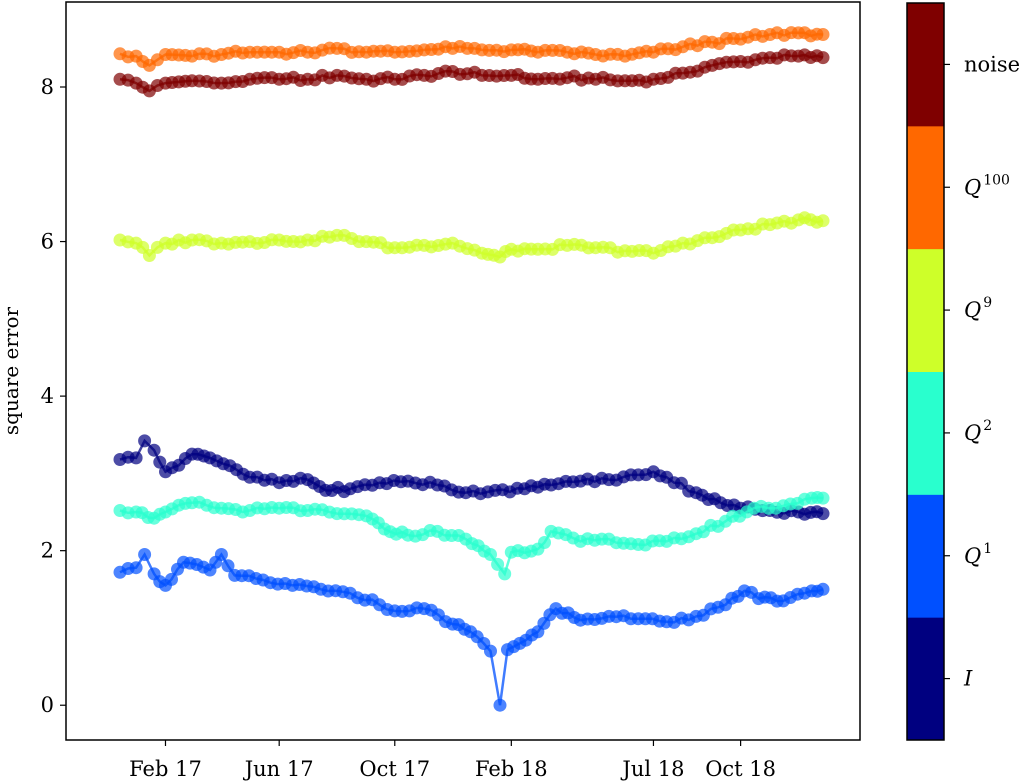  I want to click on x-tick-label: Oct 17, so click(394, 769).